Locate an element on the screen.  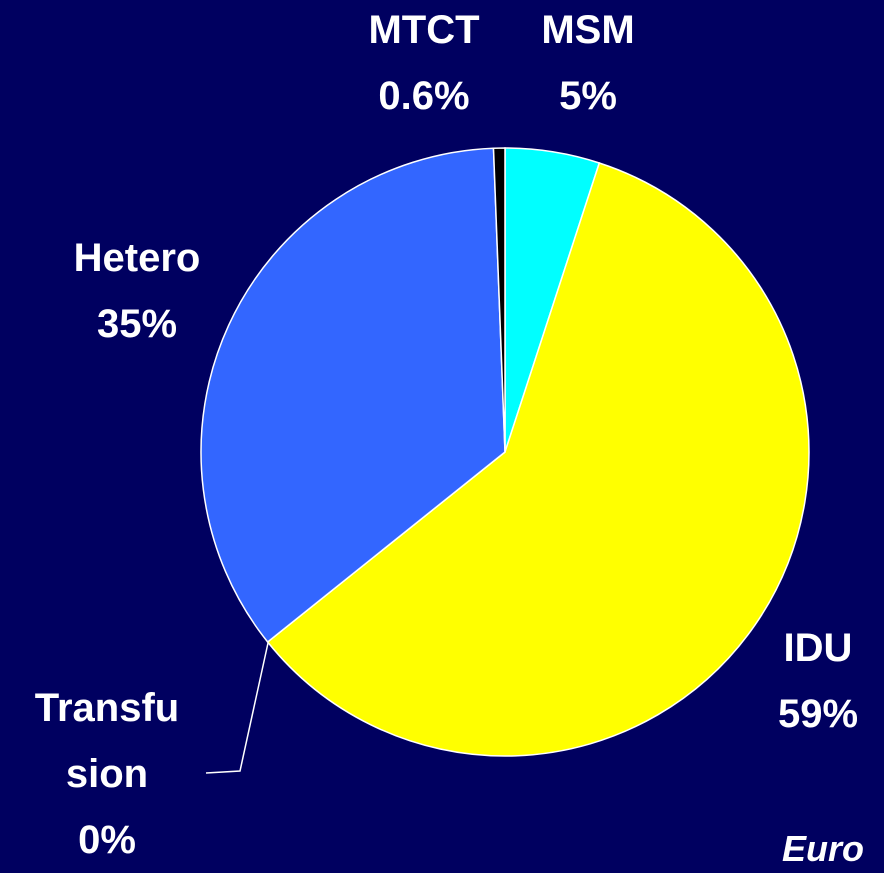
slice-label: MSM 5% is located at coordinates (588, 64).